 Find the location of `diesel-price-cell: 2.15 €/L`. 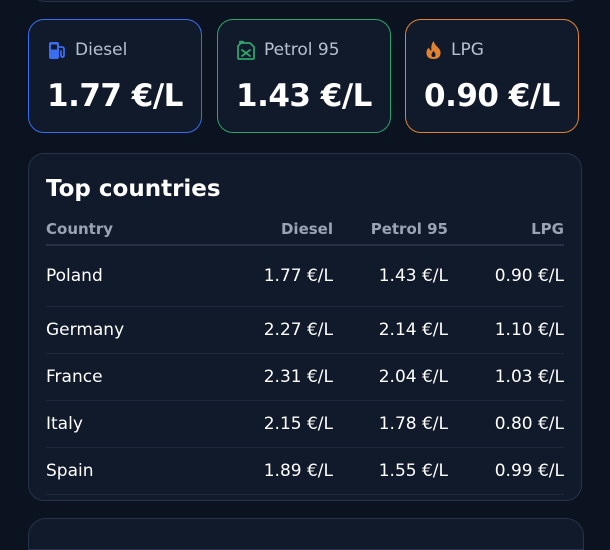

diesel-price-cell: 2.15 €/L is located at coordinates (264, 424).